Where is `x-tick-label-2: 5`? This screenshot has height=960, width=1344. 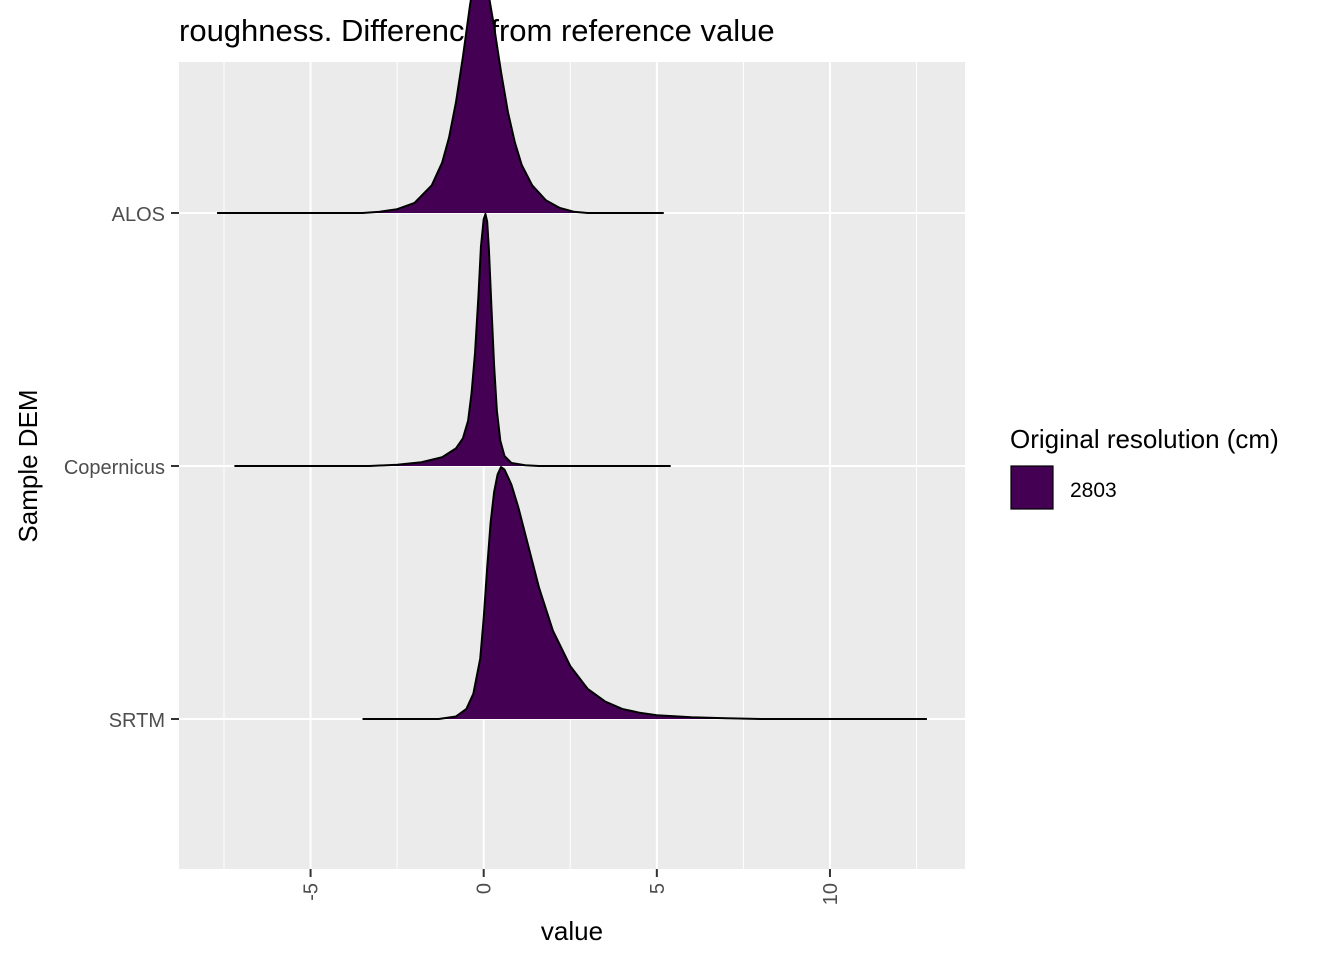 x-tick-label-2: 5 is located at coordinates (658, 888).